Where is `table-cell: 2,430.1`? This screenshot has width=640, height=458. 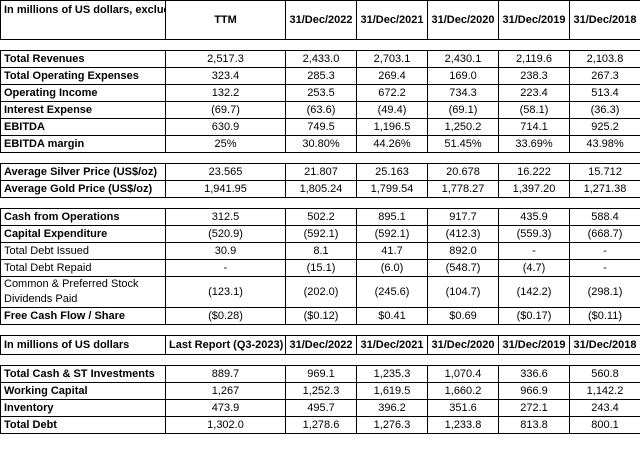
table-cell: 2,430.1 is located at coordinates (463, 59).